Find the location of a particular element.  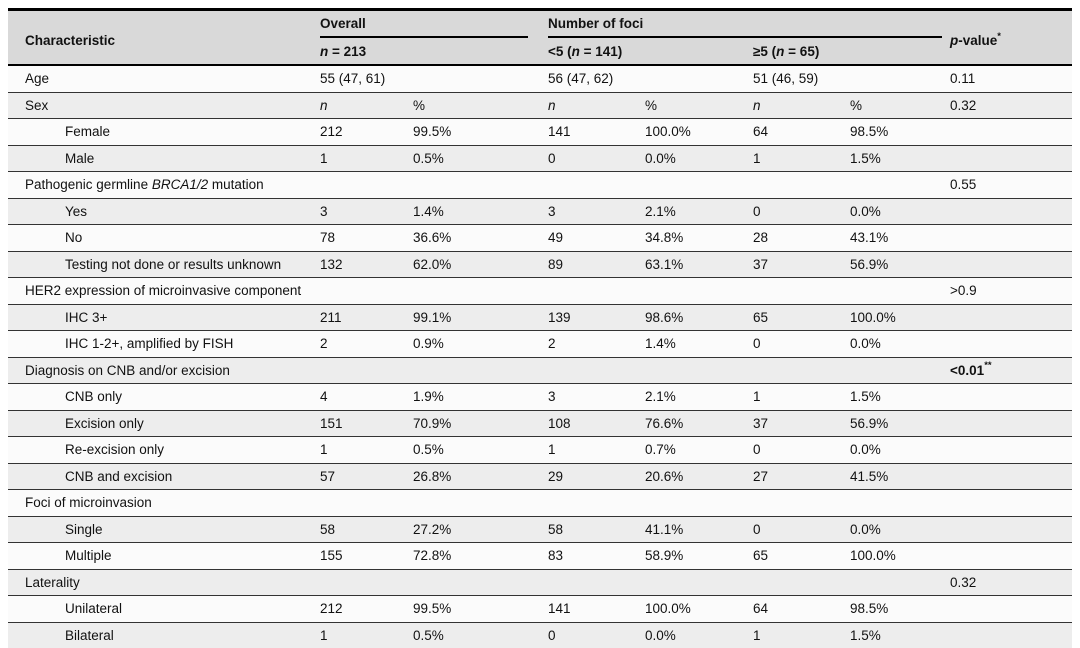

cell: 2 is located at coordinates (596, 343).